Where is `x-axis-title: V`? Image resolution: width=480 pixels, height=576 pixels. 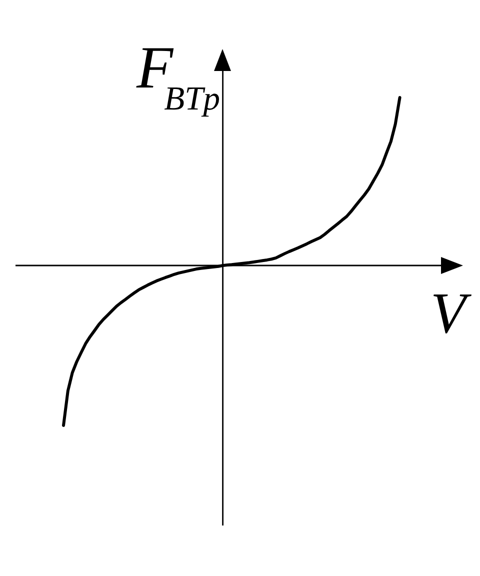 x-axis-title: V is located at coordinates (451, 313).